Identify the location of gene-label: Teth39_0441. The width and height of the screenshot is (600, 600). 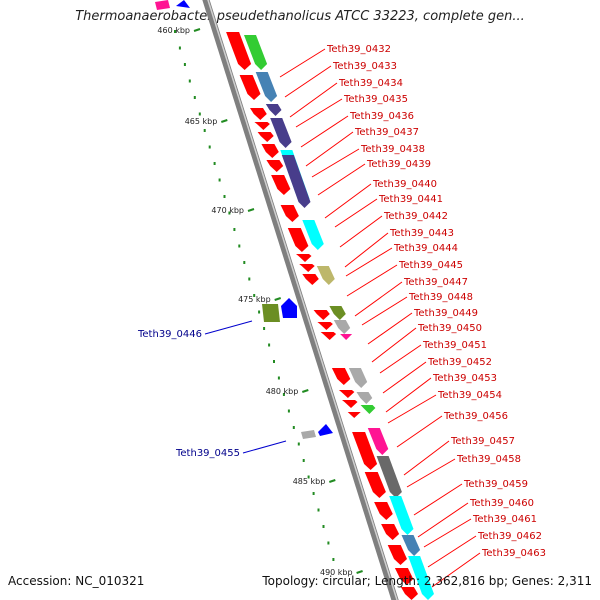
(410, 199).